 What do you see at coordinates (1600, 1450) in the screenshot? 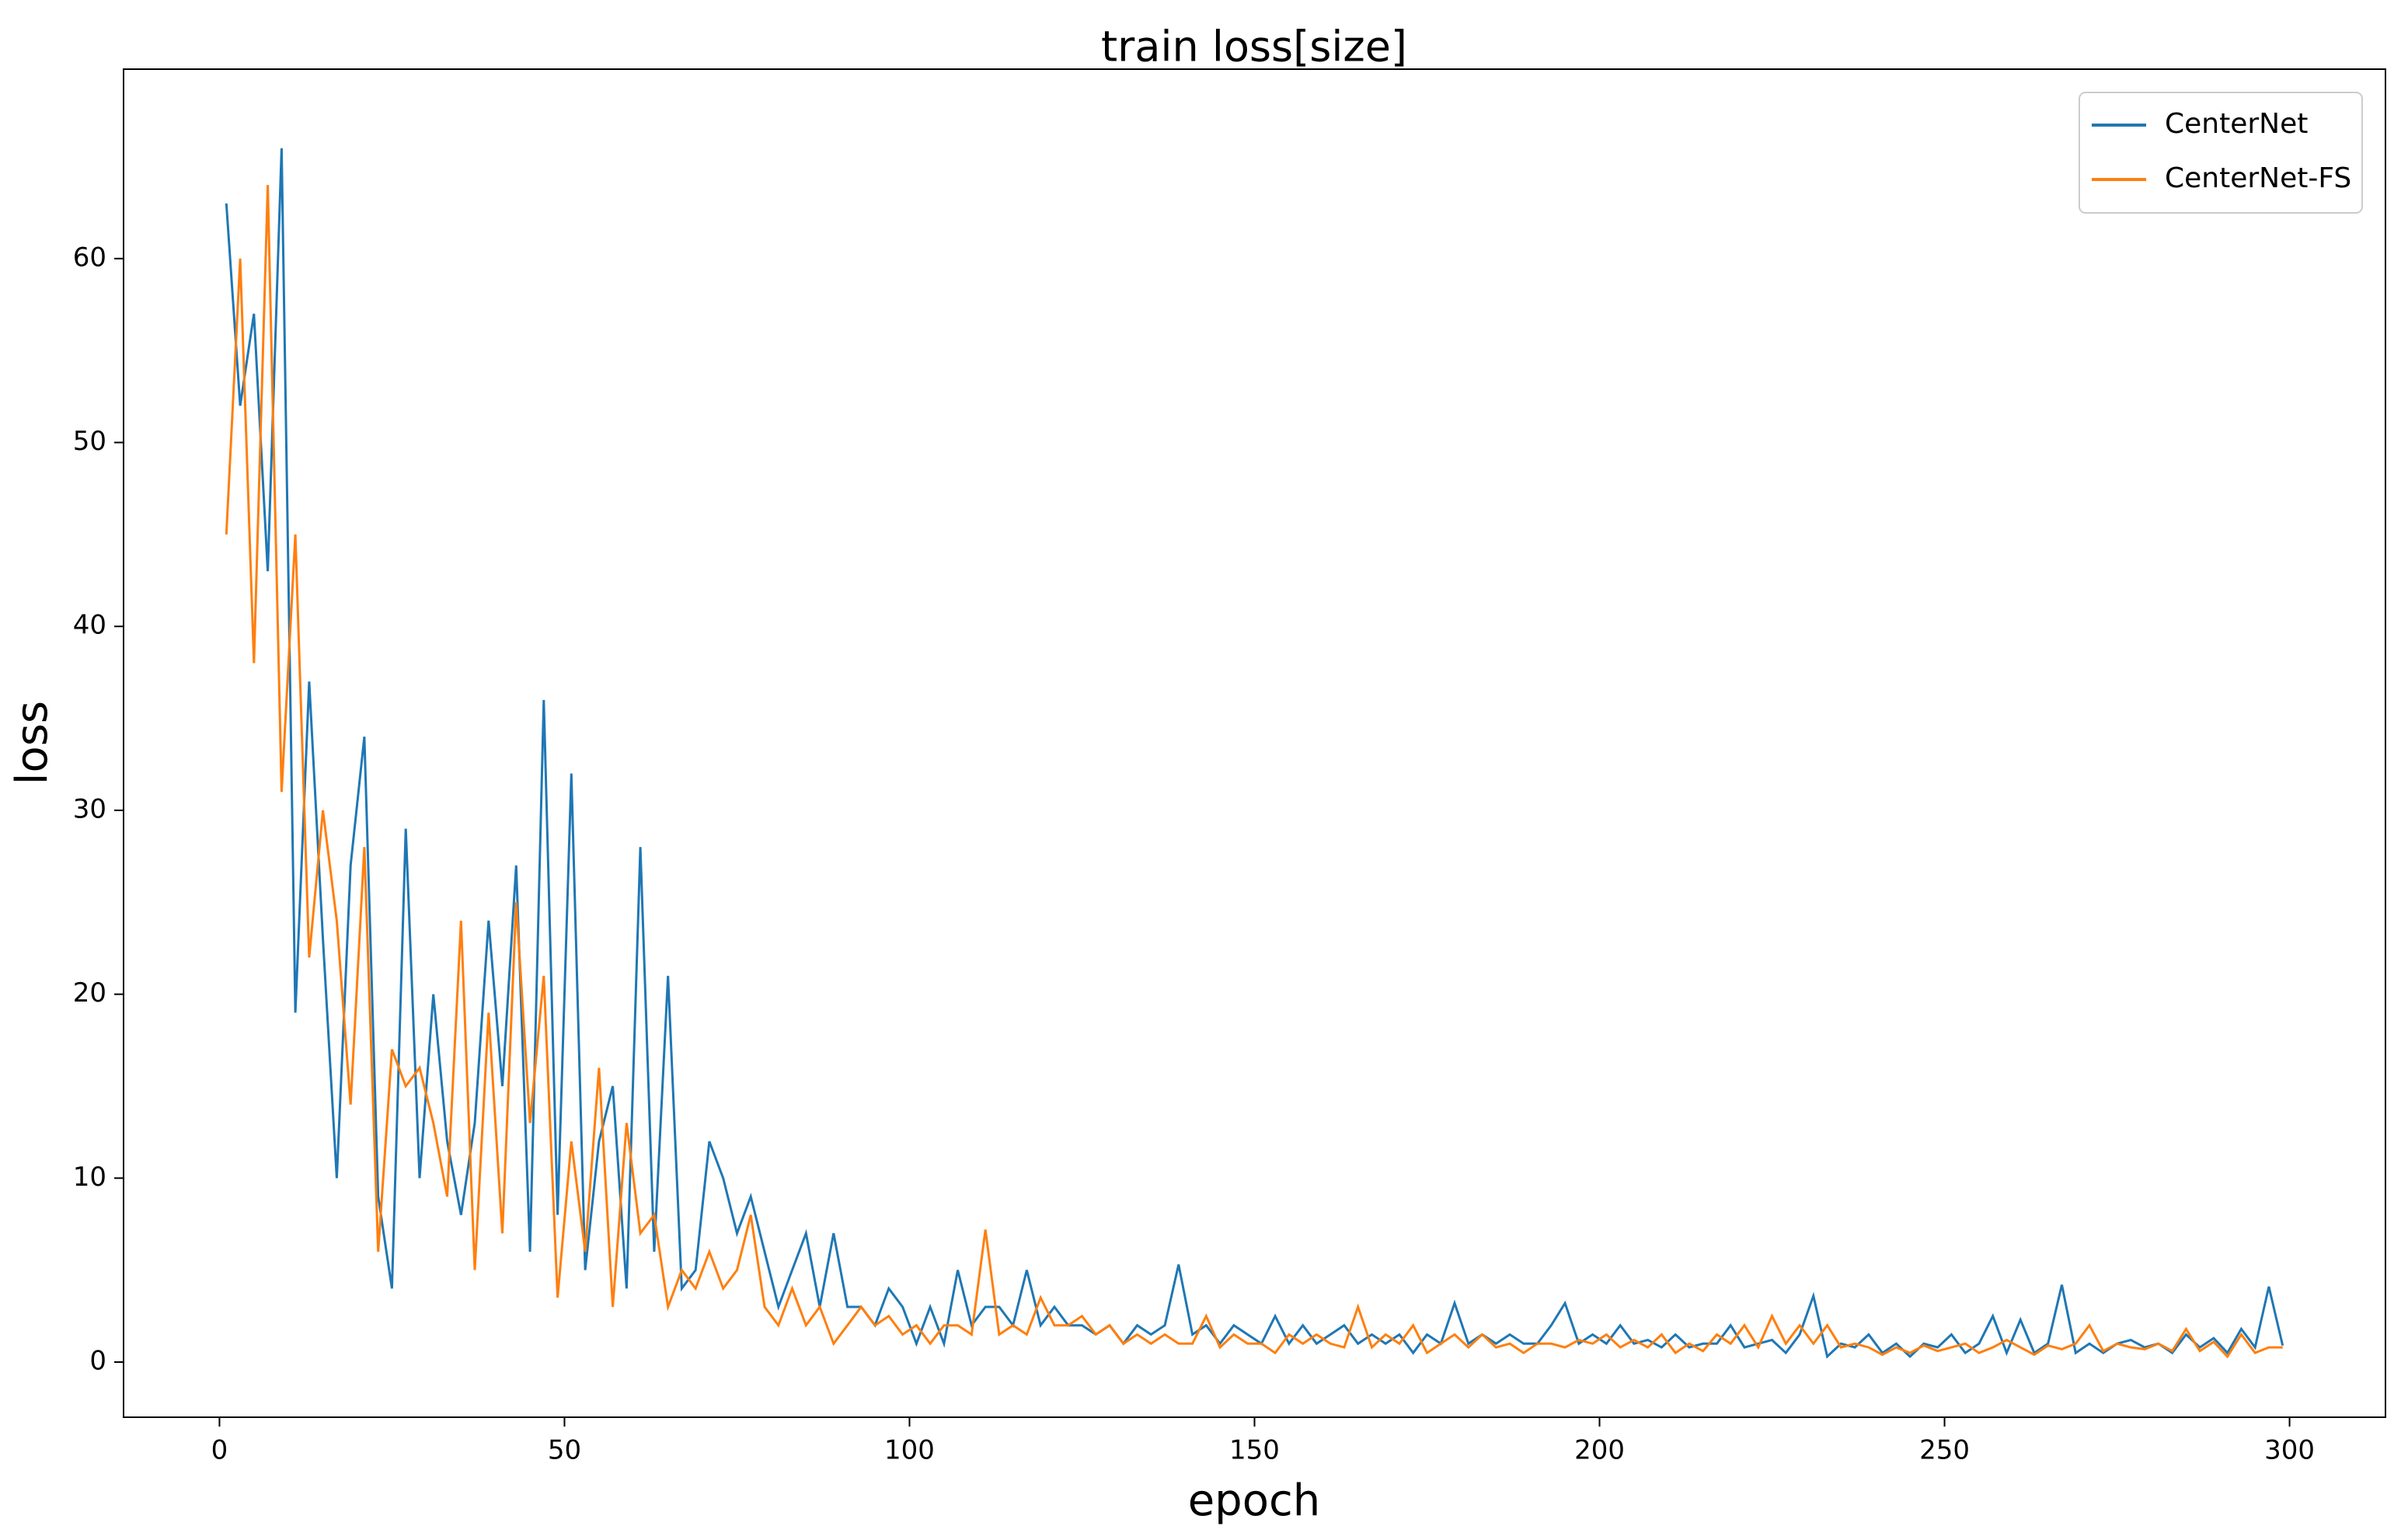
I see `x-tick-label: 200` at bounding box center [1600, 1450].